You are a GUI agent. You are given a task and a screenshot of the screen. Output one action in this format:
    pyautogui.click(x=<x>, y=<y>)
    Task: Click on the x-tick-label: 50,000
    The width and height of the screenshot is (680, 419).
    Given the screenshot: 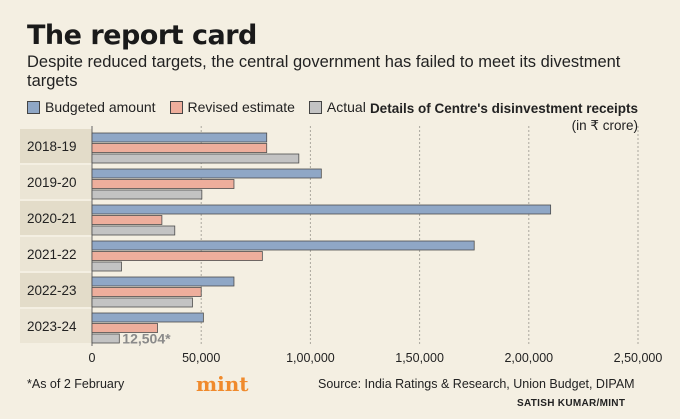 What is the action you would take?
    pyautogui.click(x=201, y=358)
    